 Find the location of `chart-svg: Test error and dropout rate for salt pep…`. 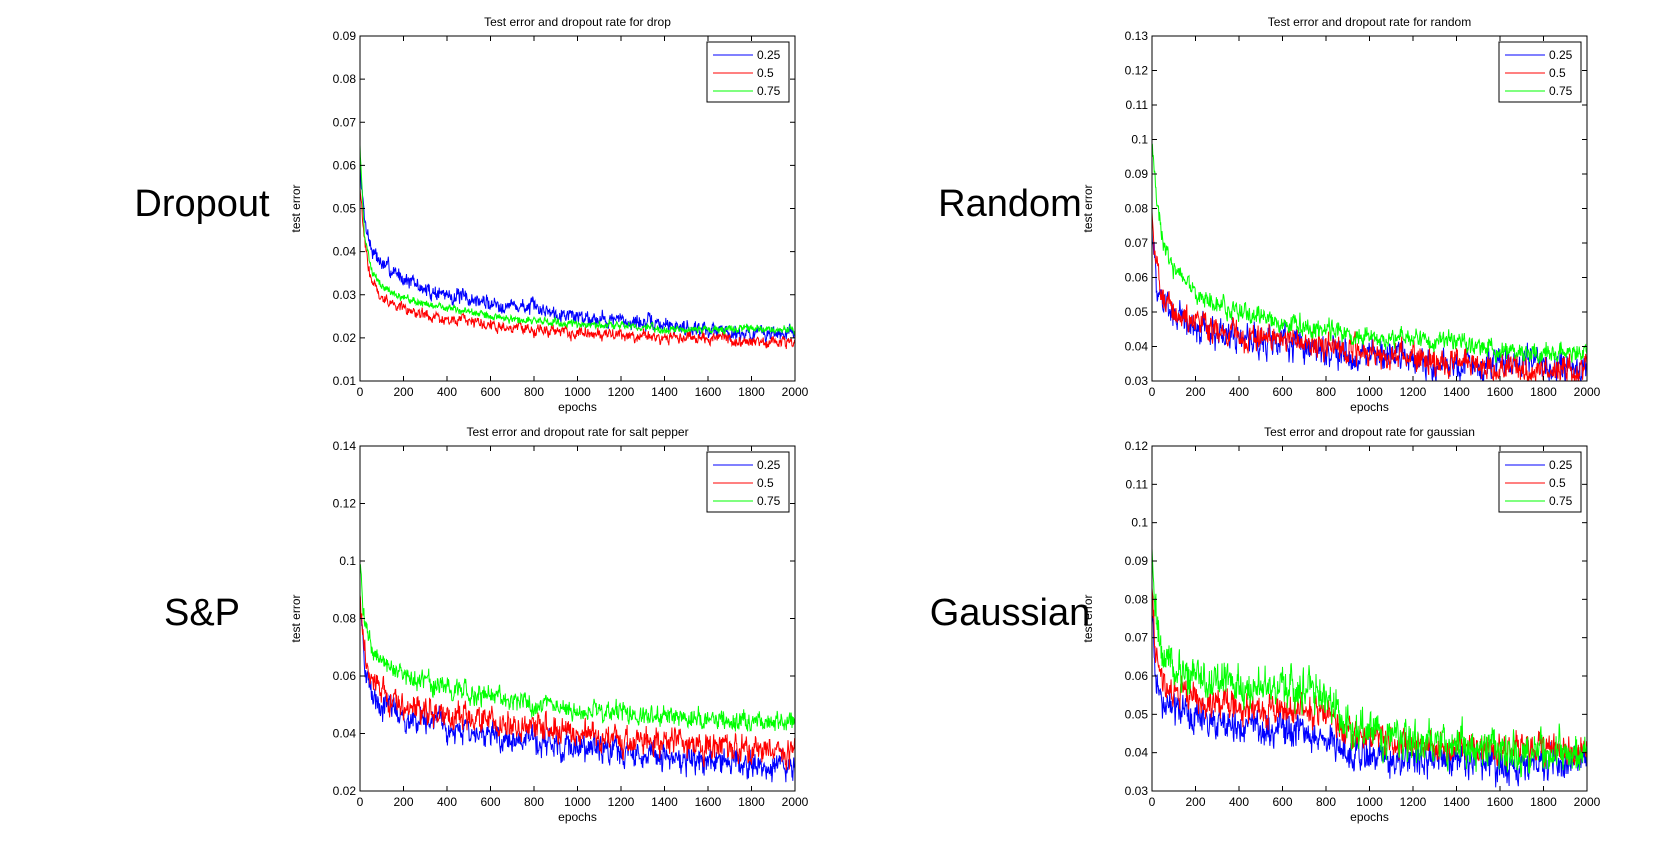

chart-svg: Test error and dropout rate for salt pep… is located at coordinates (549, 624).